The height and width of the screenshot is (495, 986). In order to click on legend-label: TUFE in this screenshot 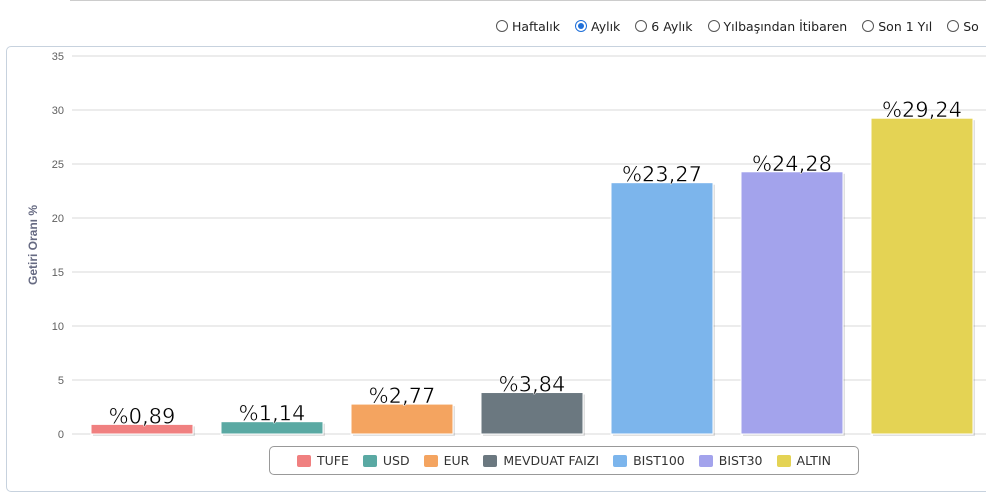, I will do `click(333, 460)`.